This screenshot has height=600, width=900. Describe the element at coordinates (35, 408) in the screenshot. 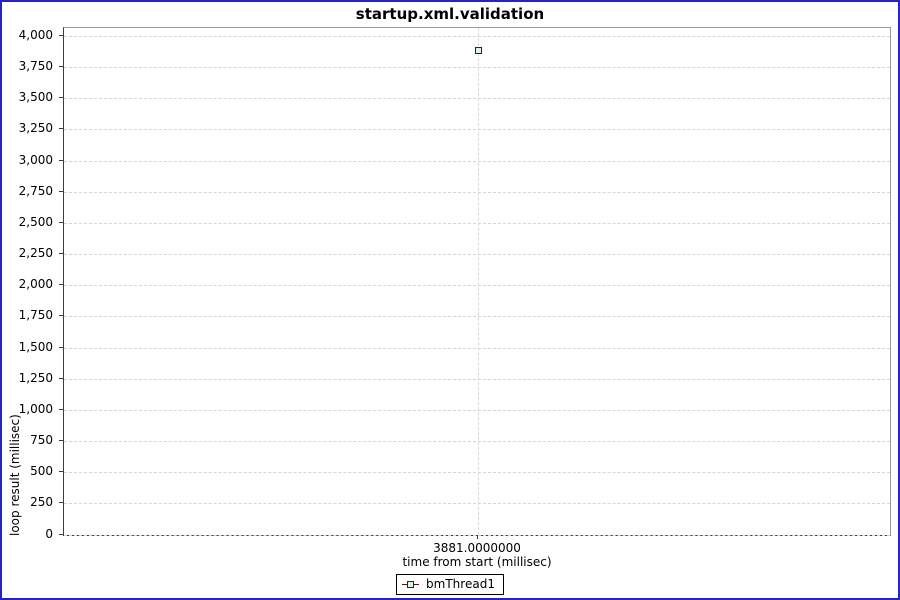

I see `y-tick-label: 1,000` at that location.